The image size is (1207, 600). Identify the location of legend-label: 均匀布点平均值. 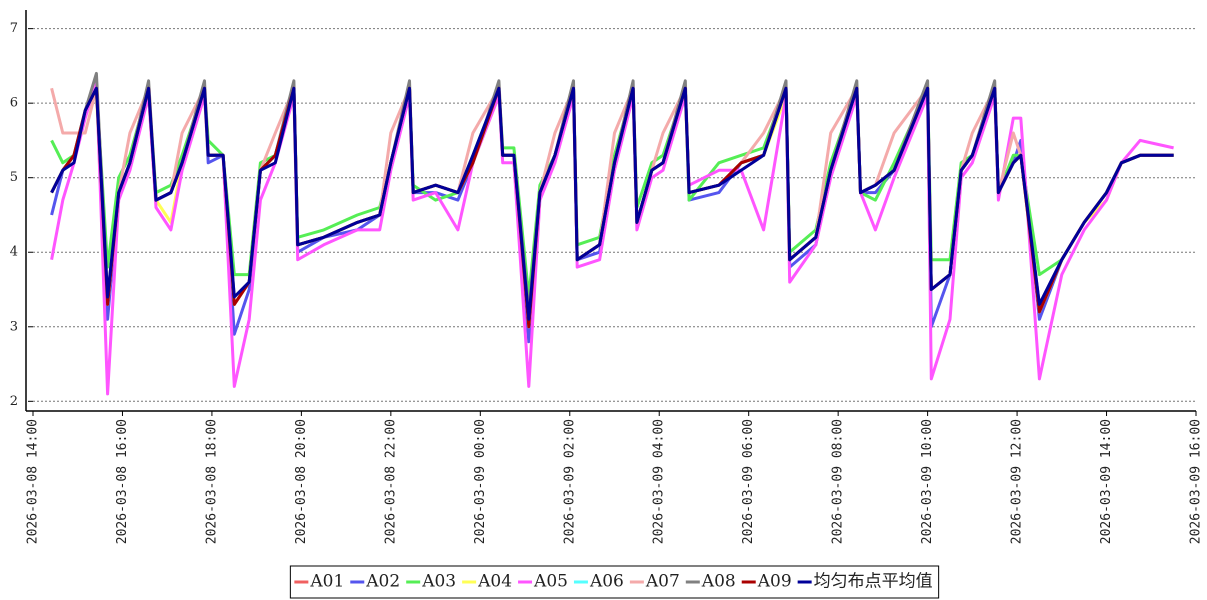
(873, 582).